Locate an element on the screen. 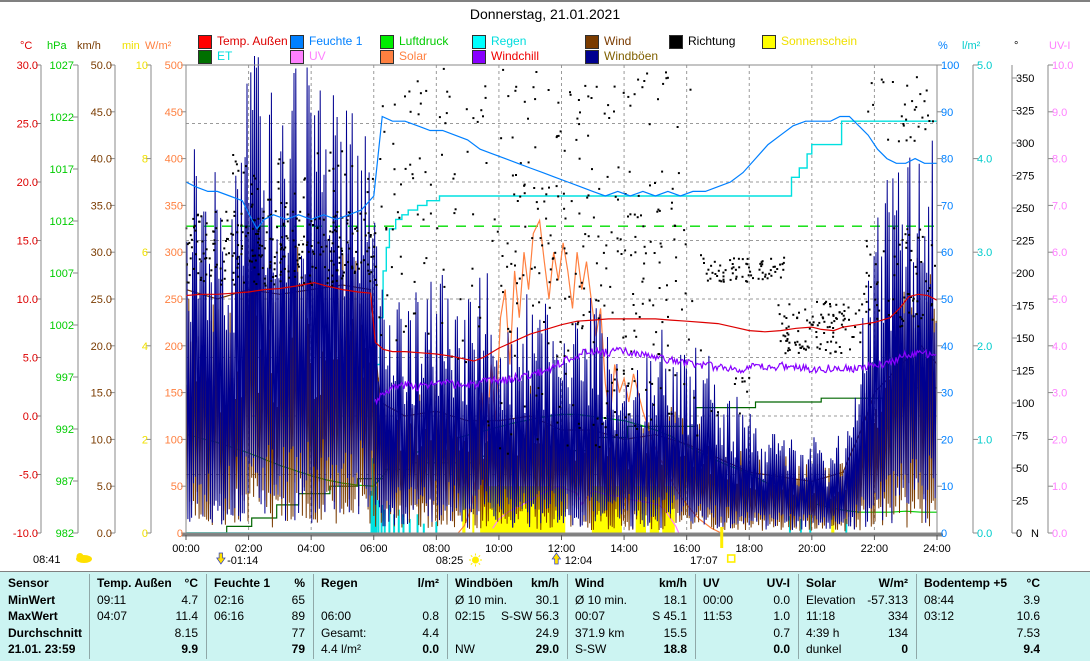 The image size is (1090, 661). table-row-label: MaxWert is located at coordinates (33, 616).